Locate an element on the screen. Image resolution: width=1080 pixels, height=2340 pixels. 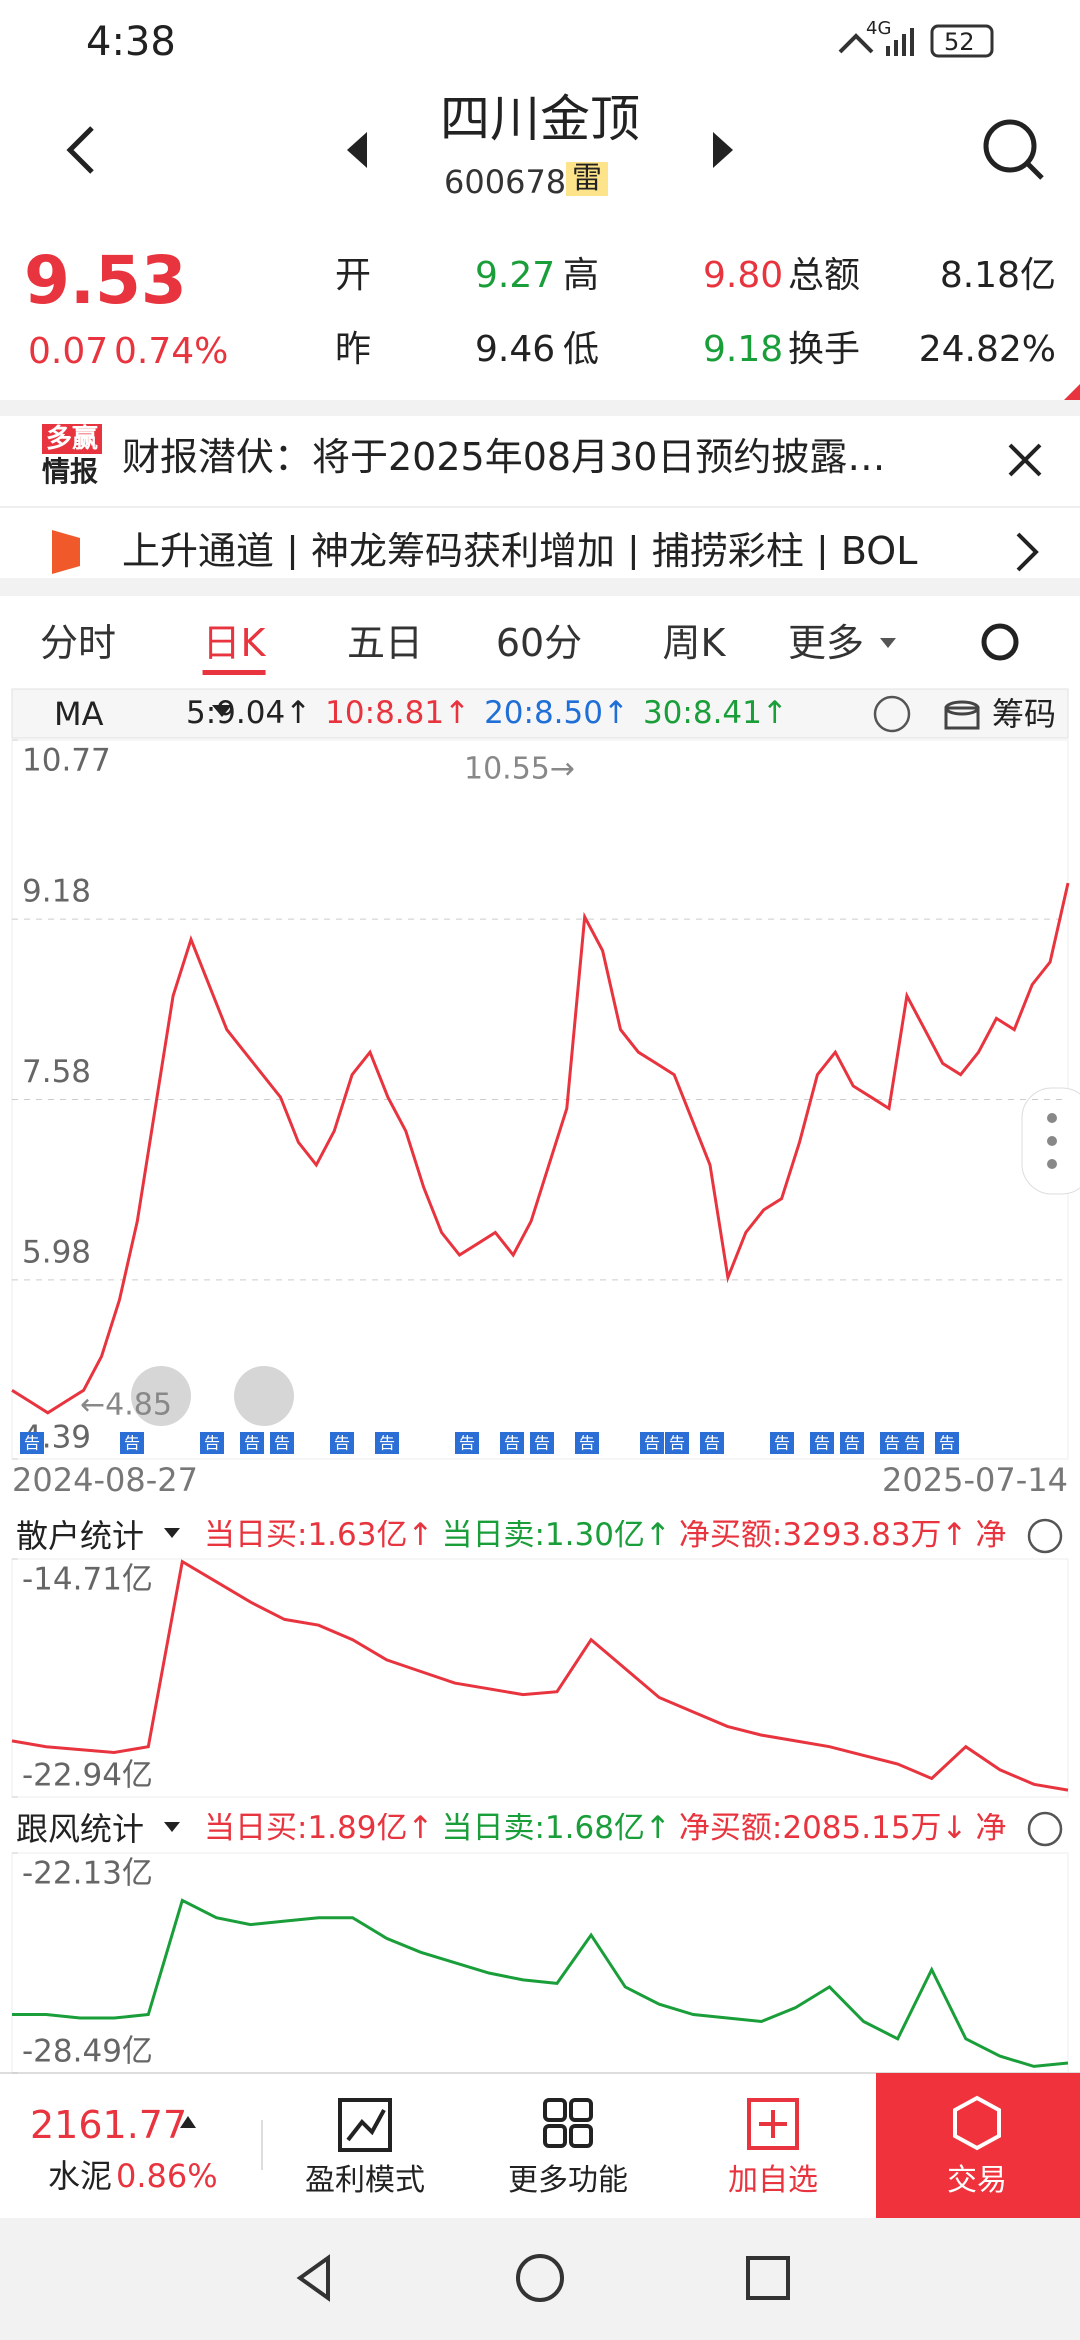
tab: 分时 is located at coordinates (78, 643).